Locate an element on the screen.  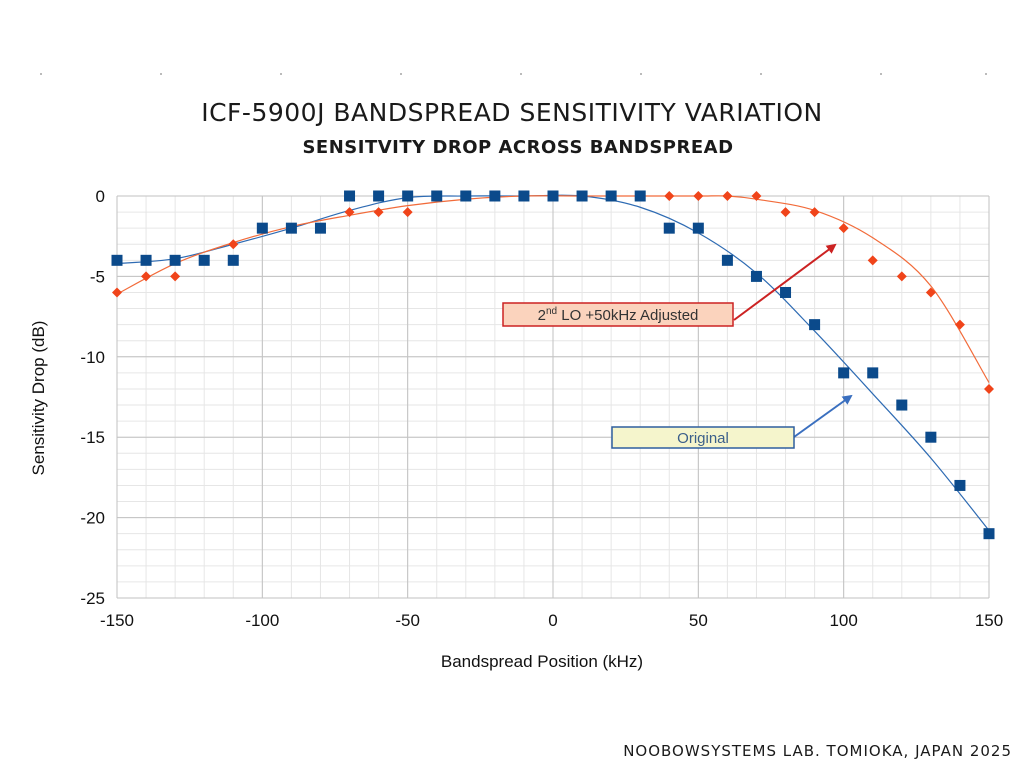
callout-adjusted: 2nd LO +50kHz Adjusted is located at coordinates (669, 285).